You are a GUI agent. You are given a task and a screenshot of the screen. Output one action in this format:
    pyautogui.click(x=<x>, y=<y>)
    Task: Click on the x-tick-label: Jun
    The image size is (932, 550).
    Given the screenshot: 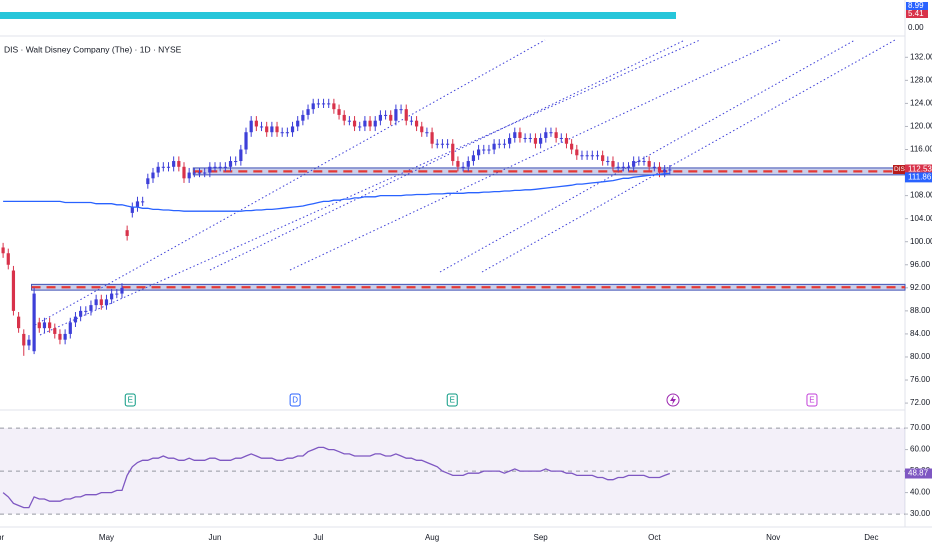 What is the action you would take?
    pyautogui.click(x=215, y=537)
    